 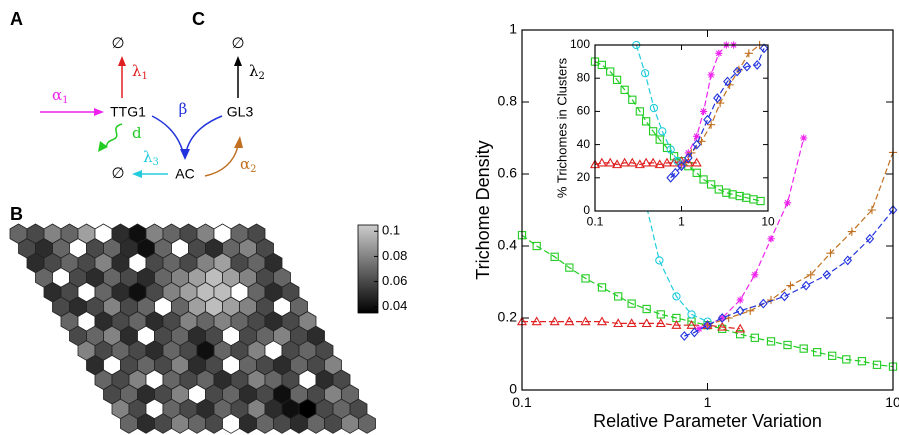 I want to click on rate-label: α1, so click(x=60, y=96).